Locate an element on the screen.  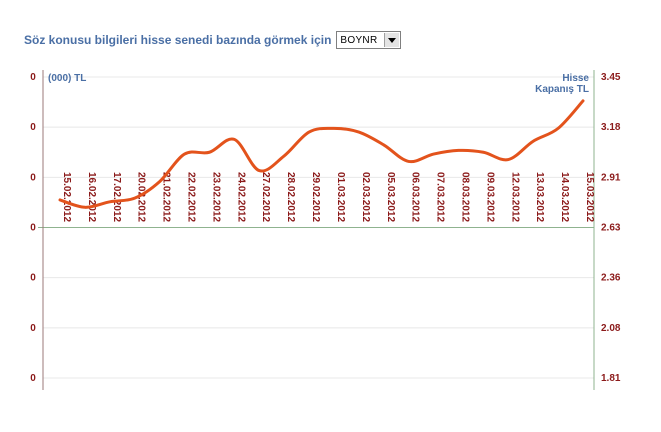
date-tick-label: 02.03.2012 is located at coordinates (365, 197).